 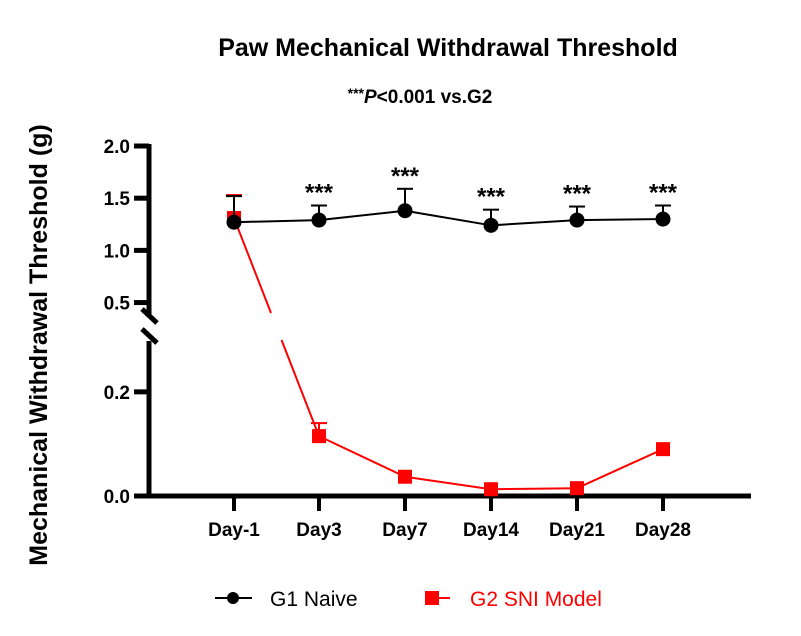 I want to click on legend-g1-label: G1 Naive, so click(x=314, y=599).